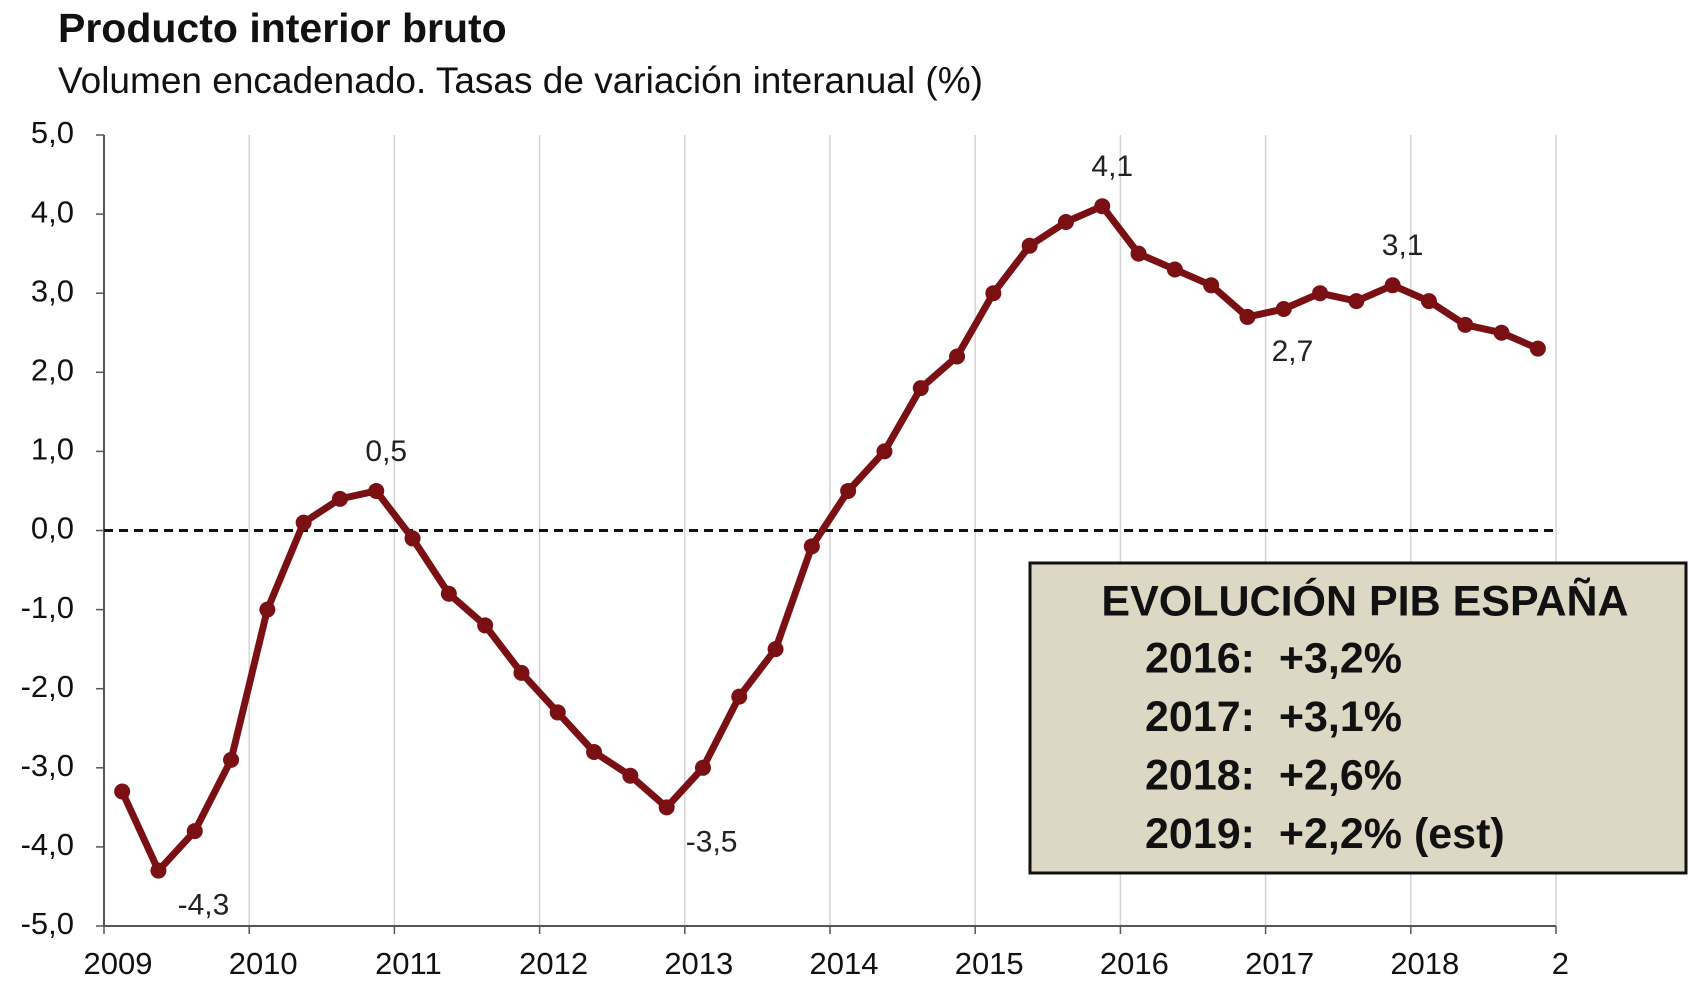 This screenshot has height=985, width=1689. I want to click on y-tick-label: 4,0, so click(52, 211).